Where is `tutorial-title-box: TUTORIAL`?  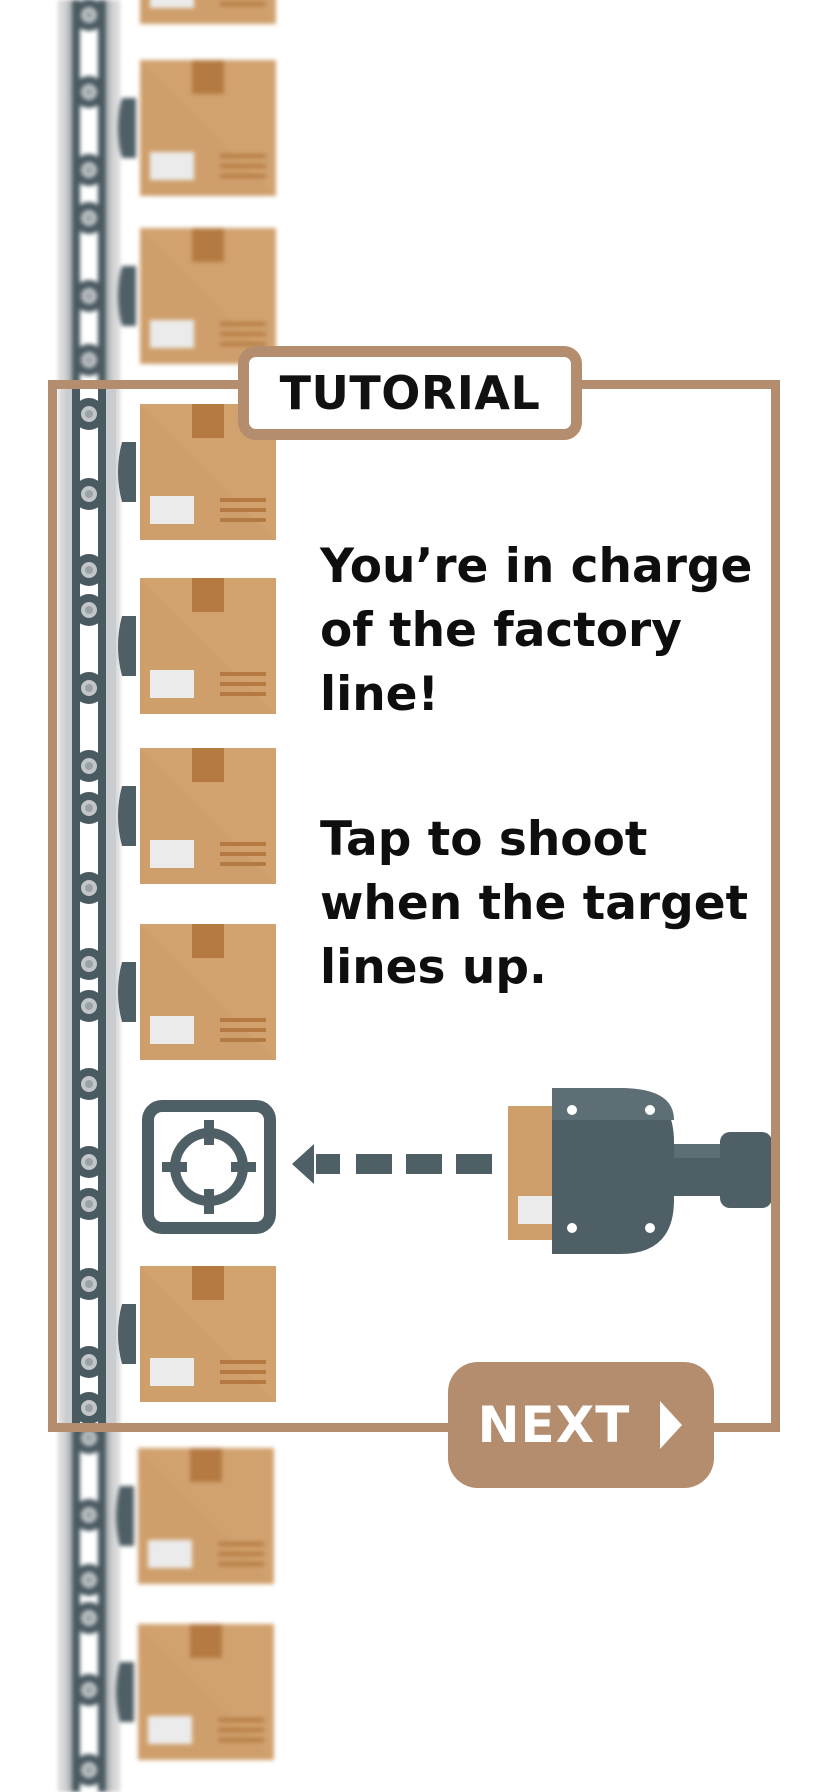 tutorial-title-box: TUTORIAL is located at coordinates (410, 393).